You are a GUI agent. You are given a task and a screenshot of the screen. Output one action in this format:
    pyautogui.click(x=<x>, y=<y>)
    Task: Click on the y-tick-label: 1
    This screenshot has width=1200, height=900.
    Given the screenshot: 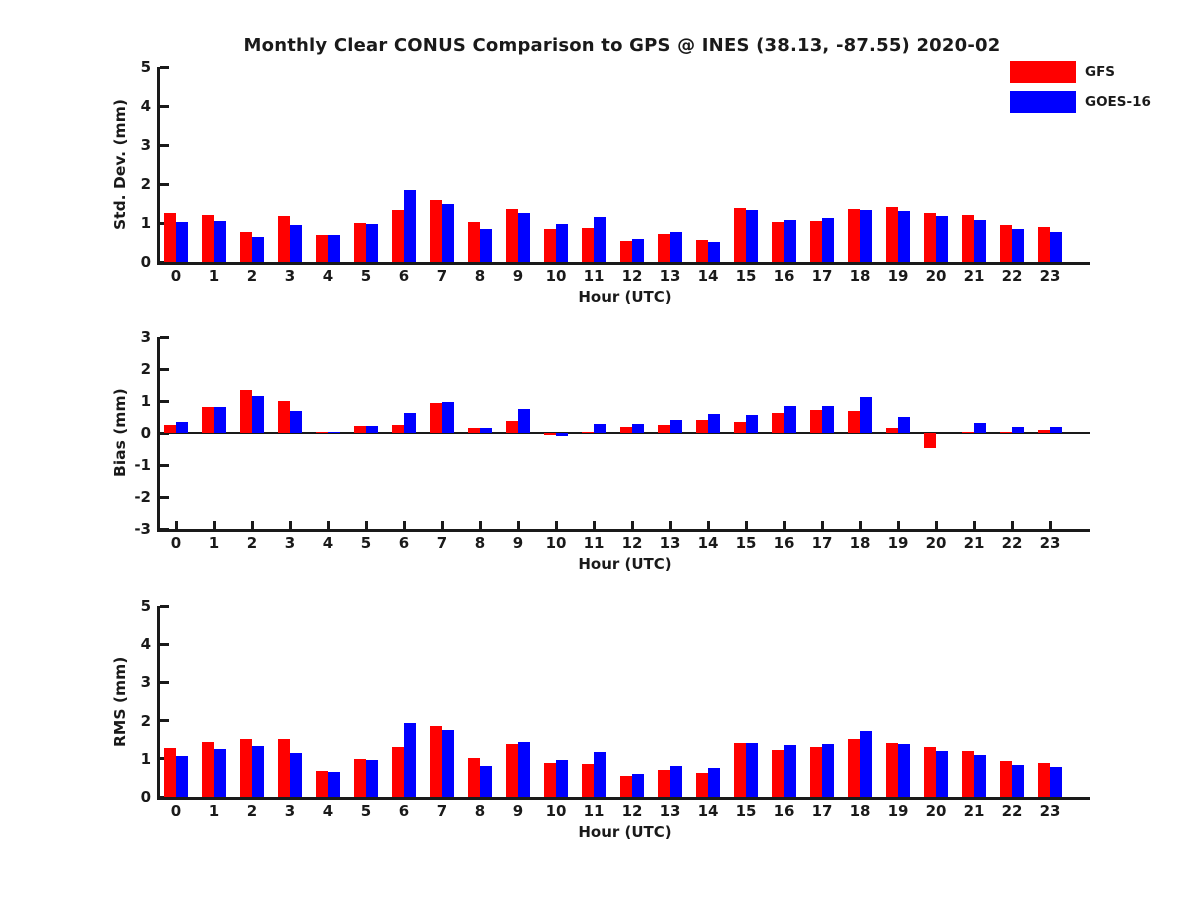 What is the action you would take?
    pyautogui.click(x=145, y=758)
    